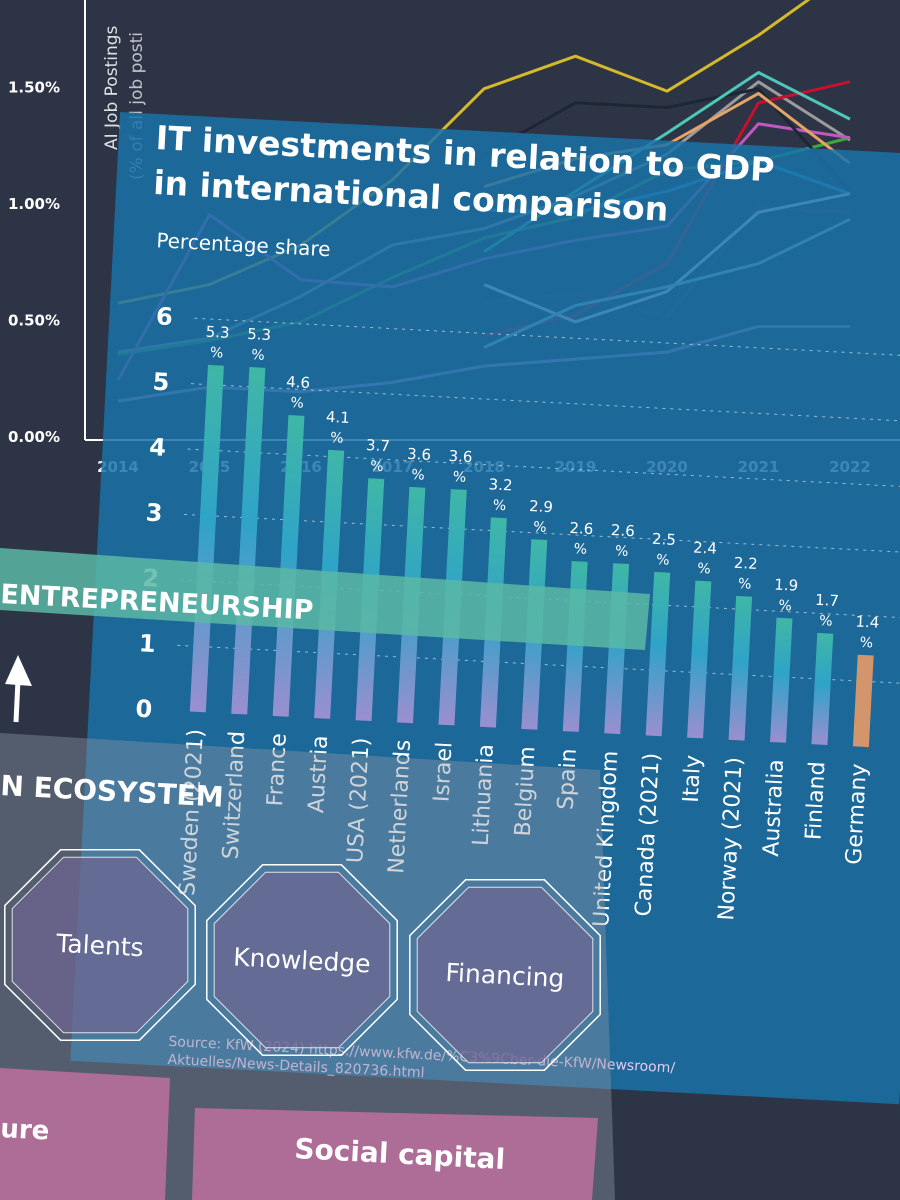  What do you see at coordinates (484, 794) in the screenshot?
I see `bar-category-label: Lithuania` at bounding box center [484, 794].